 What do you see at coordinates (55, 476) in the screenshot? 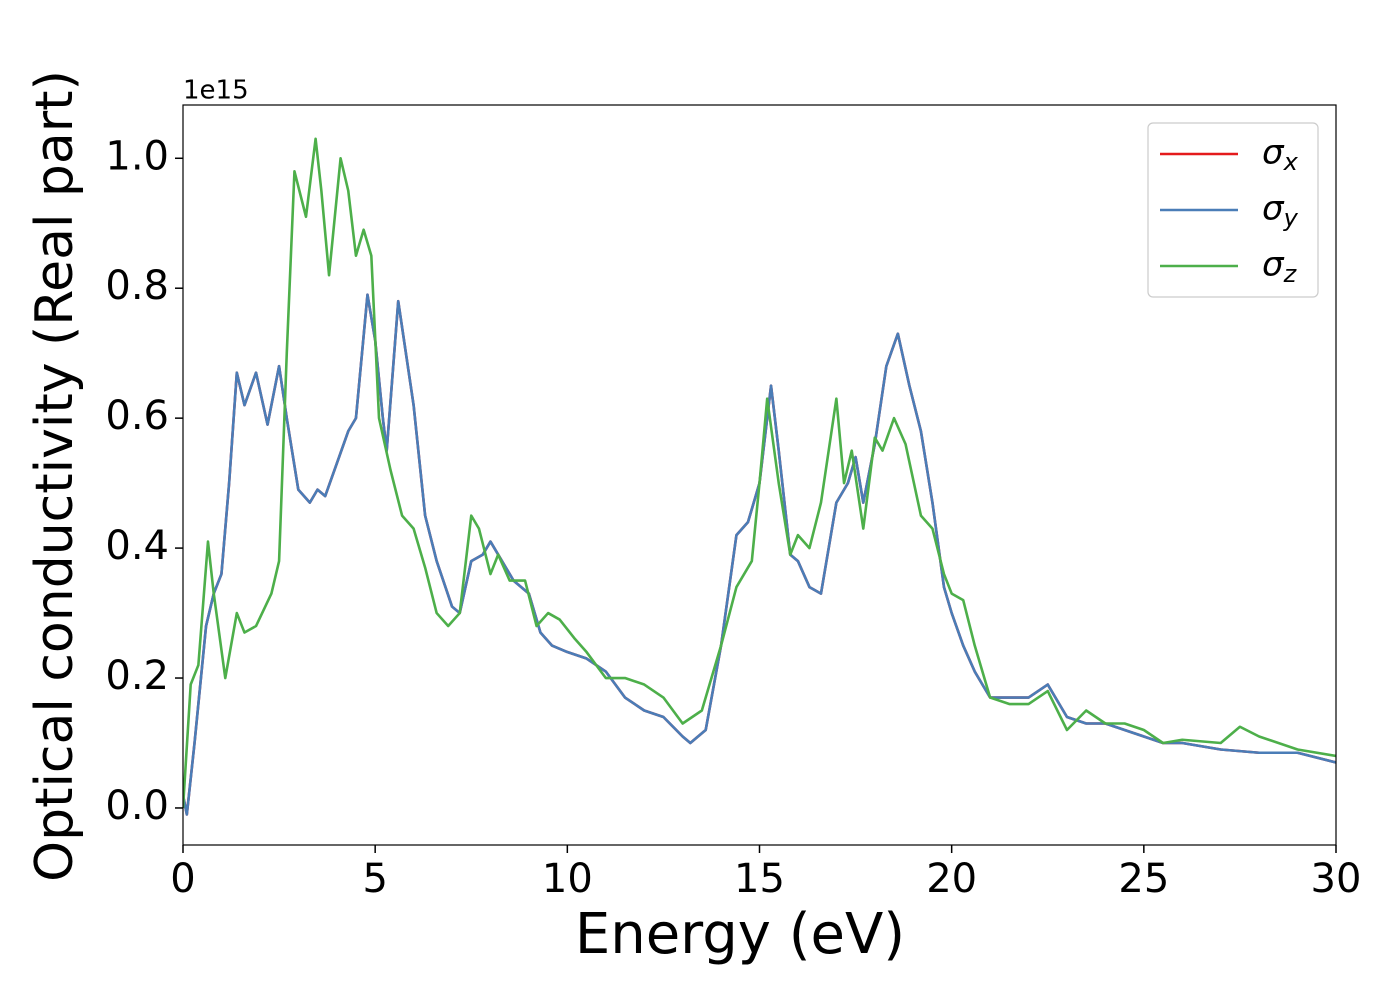
I see `y-axis-label: Optical conductivity (Real part)` at bounding box center [55, 476].